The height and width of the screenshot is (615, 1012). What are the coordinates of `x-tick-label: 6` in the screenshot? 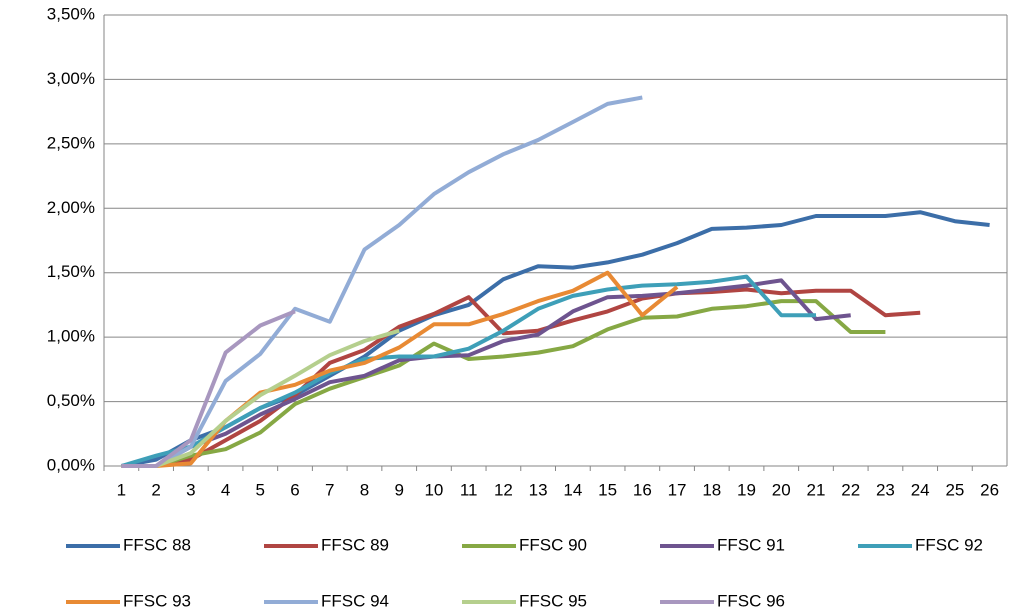 It's located at (294, 489).